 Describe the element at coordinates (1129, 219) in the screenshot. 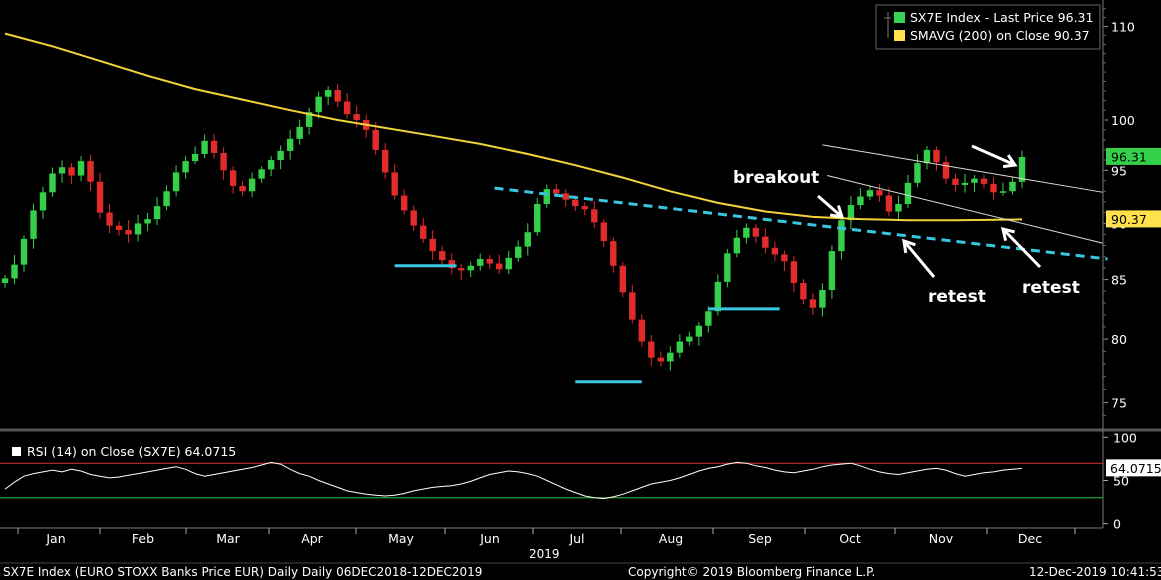

I see `svg-text: 90.37` at that location.